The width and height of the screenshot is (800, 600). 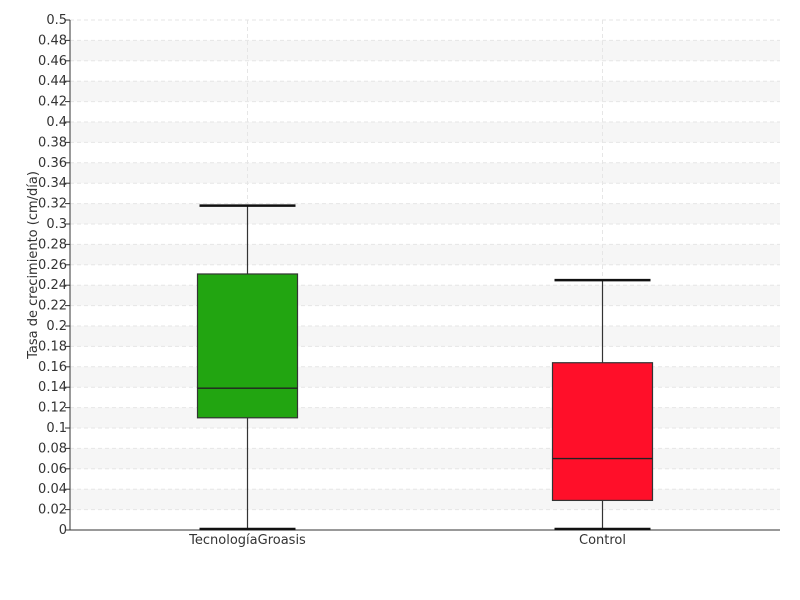 What do you see at coordinates (52, 163) in the screenshot?
I see `y-tick-label: 0.36` at bounding box center [52, 163].